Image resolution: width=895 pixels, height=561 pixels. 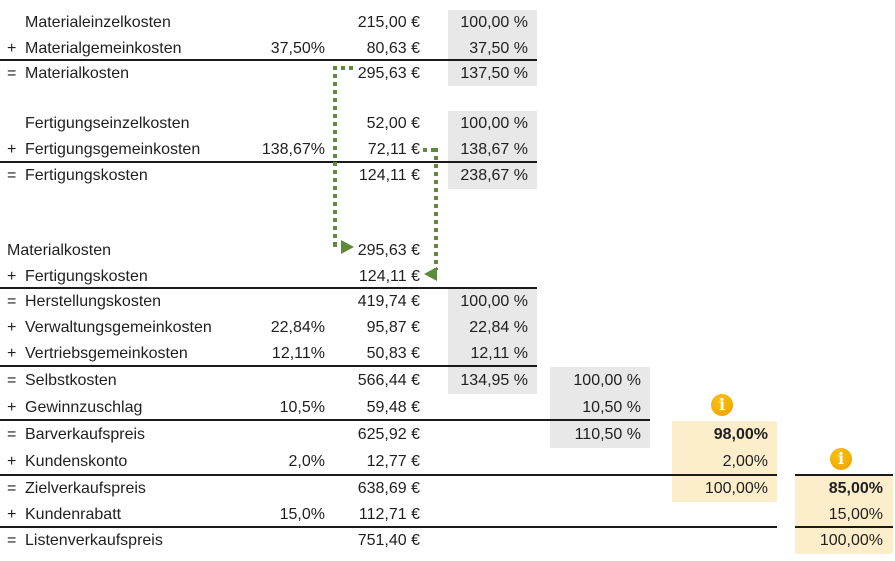 What do you see at coordinates (393, 407) in the screenshot?
I see `amount-cell: 59,48 €` at bounding box center [393, 407].